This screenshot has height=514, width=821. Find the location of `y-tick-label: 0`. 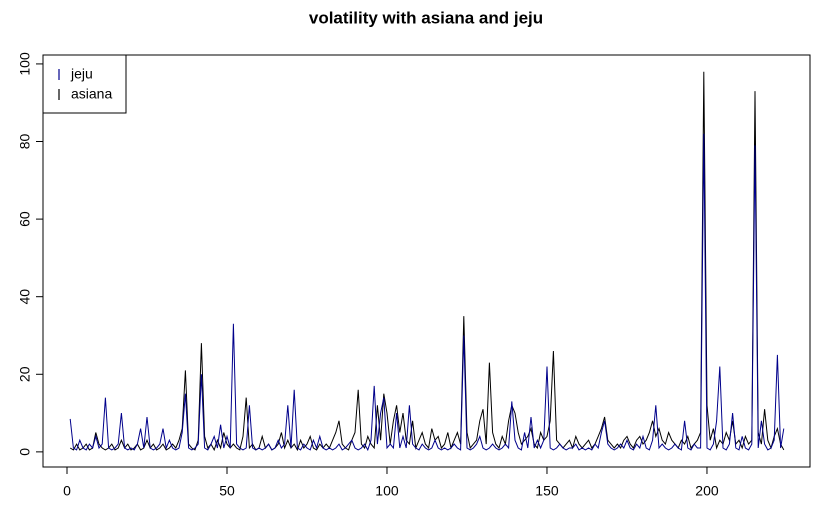

y-tick-label: 0 is located at coordinates (25, 452).